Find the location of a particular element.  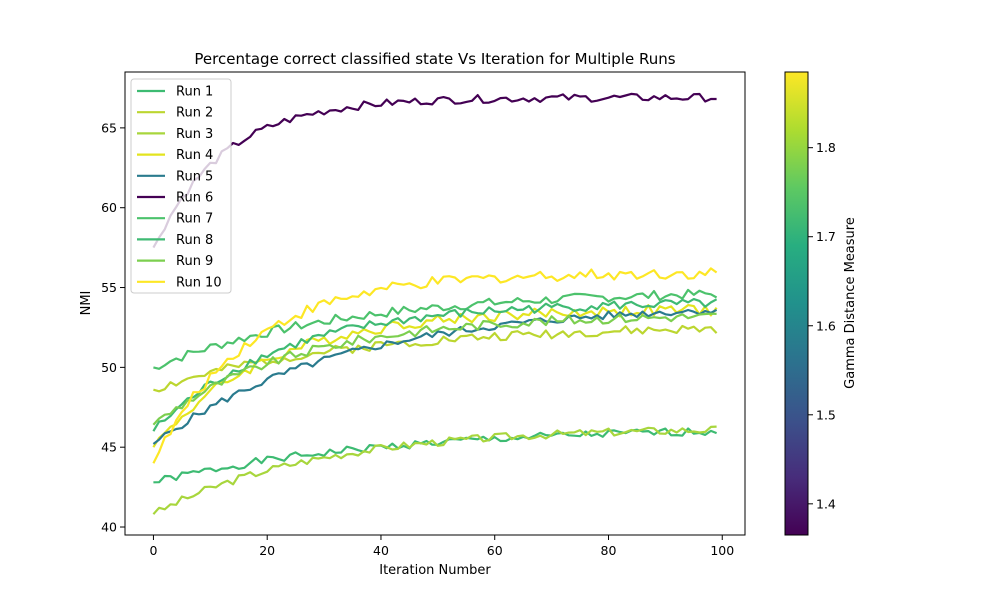

x-axis-label: Iteration Number is located at coordinates (435, 570).